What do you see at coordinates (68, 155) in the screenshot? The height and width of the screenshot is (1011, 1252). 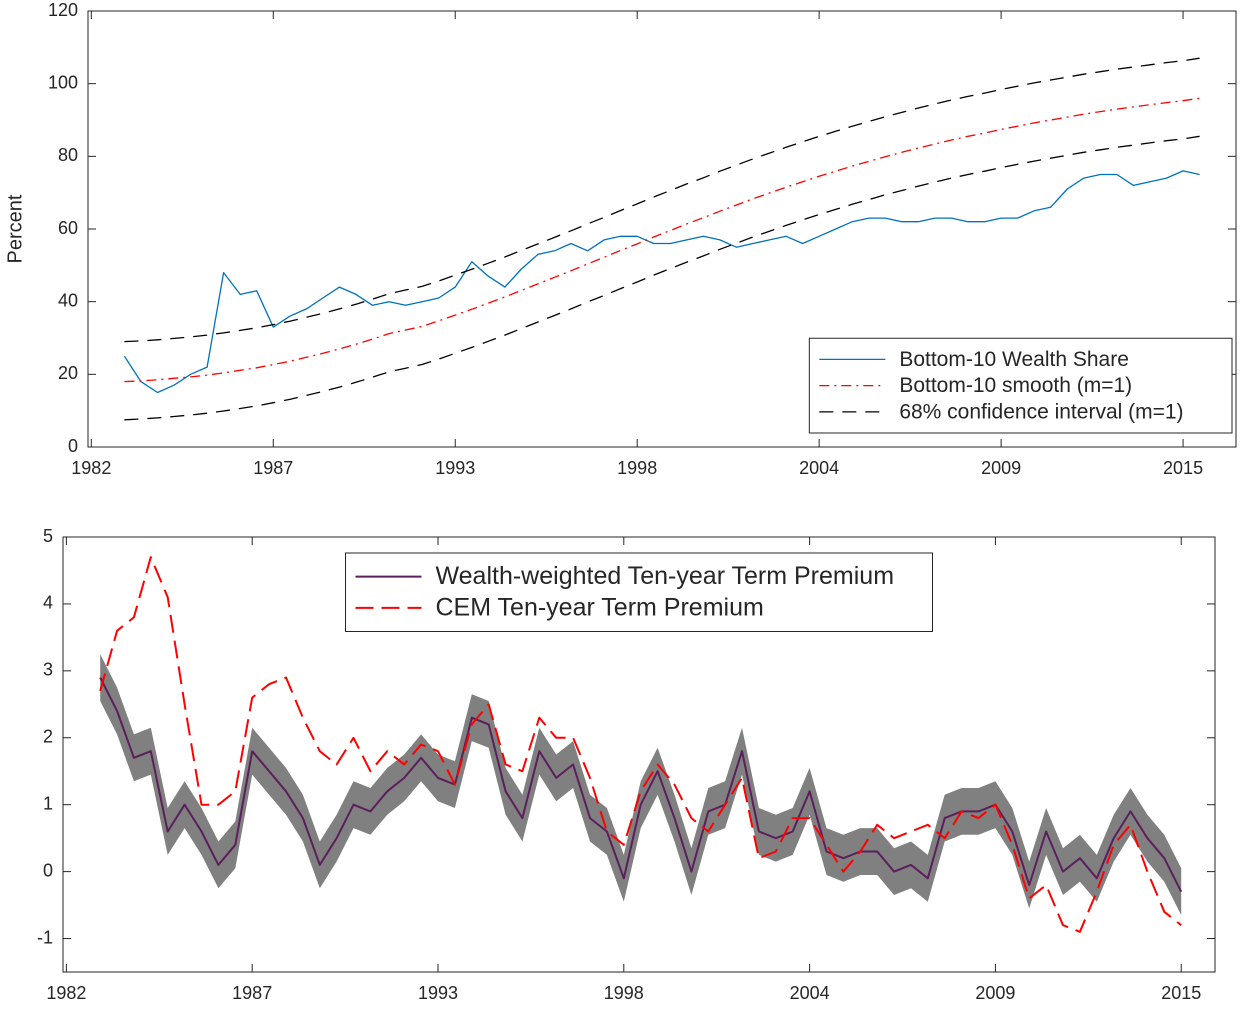 I see `y-tick-label: 80` at bounding box center [68, 155].